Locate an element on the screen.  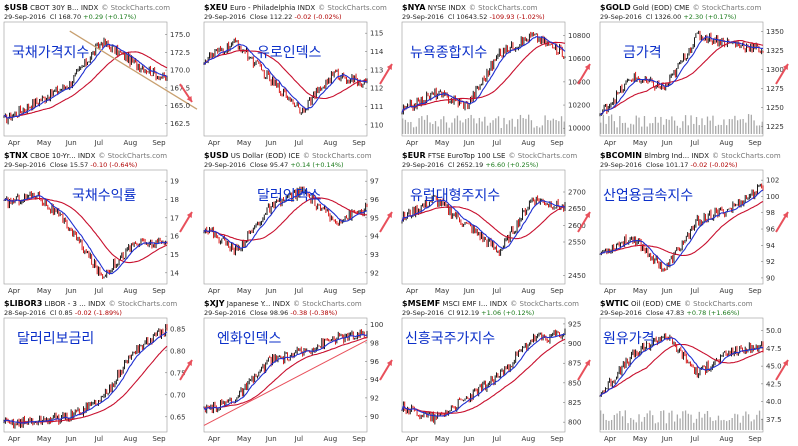
y-tick-label: 10600 is located at coordinates (579, 59).